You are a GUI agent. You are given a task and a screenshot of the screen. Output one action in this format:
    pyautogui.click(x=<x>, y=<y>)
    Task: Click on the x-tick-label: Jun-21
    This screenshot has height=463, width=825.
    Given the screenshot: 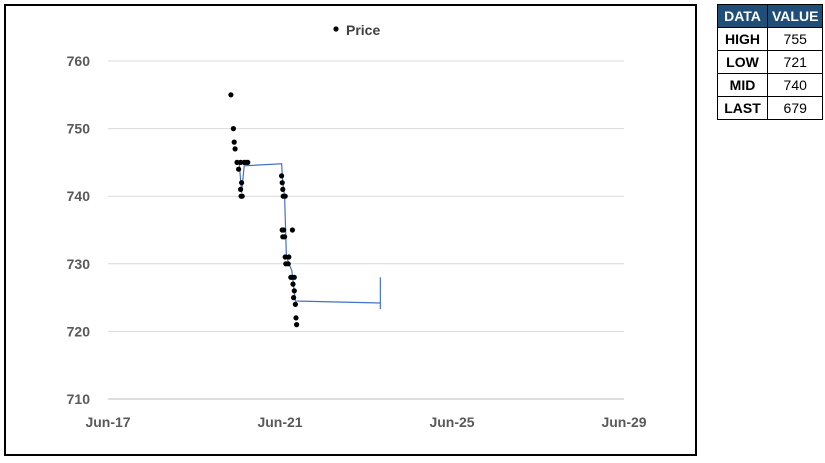 What is the action you would take?
    pyautogui.click(x=279, y=422)
    